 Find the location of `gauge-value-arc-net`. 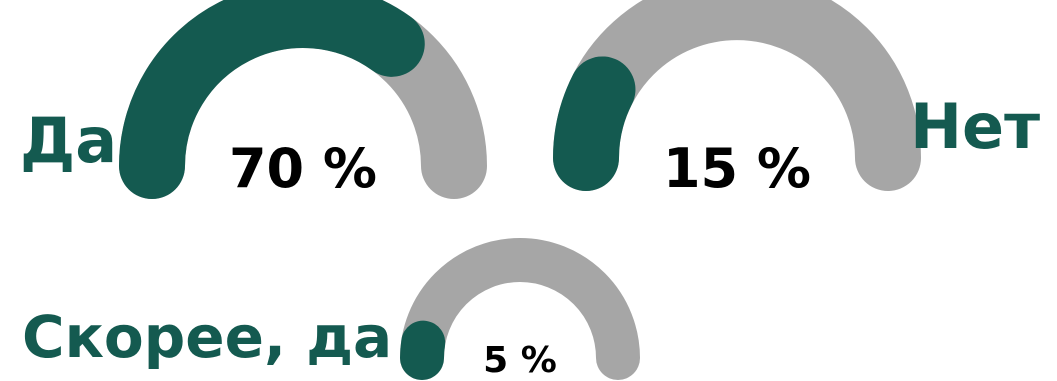

gauge-value-arc-net is located at coordinates (594, 123).